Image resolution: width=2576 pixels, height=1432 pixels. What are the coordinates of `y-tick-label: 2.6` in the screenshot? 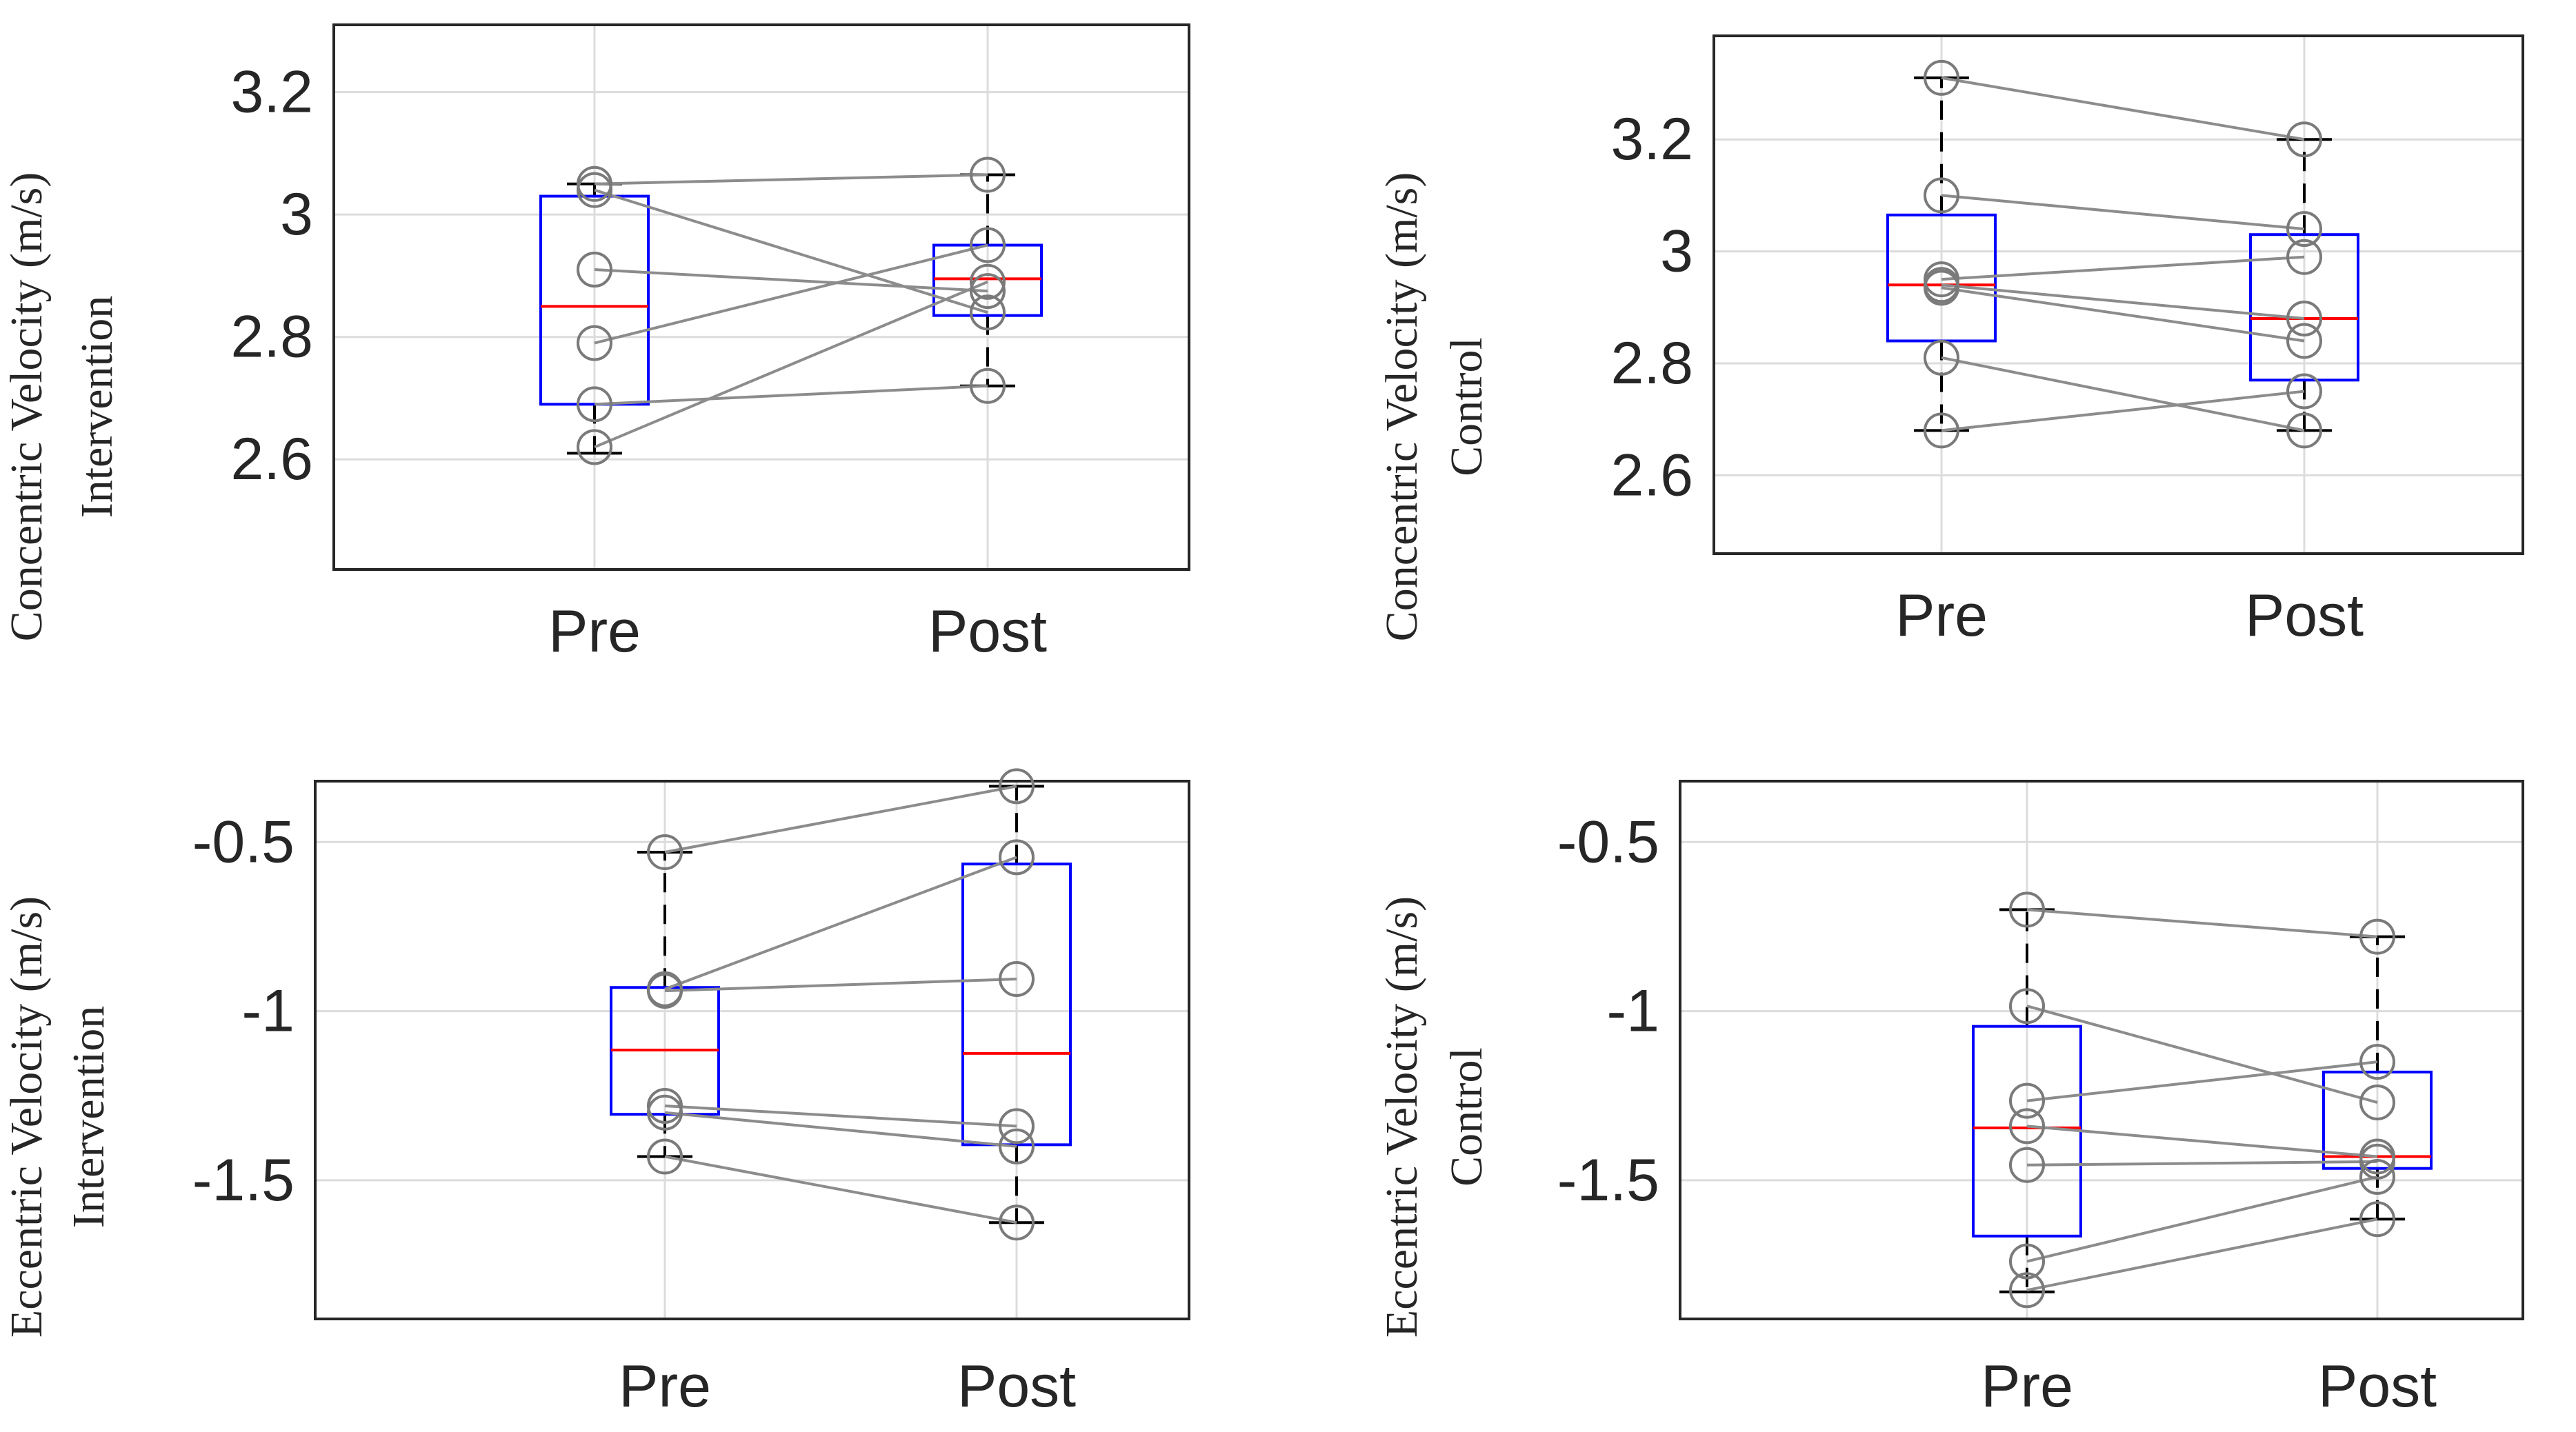 It's located at (1651, 475).